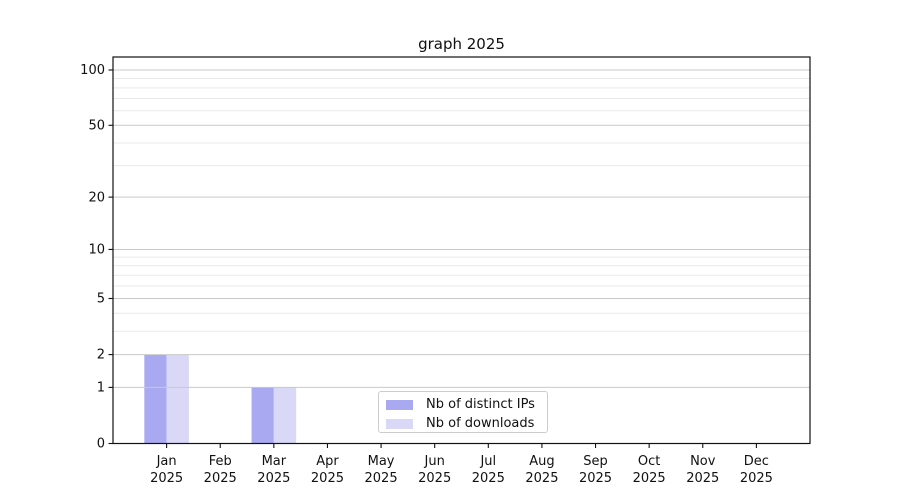 The height and width of the screenshot is (500, 900). I want to click on bar-downloads-jan, so click(177, 399).